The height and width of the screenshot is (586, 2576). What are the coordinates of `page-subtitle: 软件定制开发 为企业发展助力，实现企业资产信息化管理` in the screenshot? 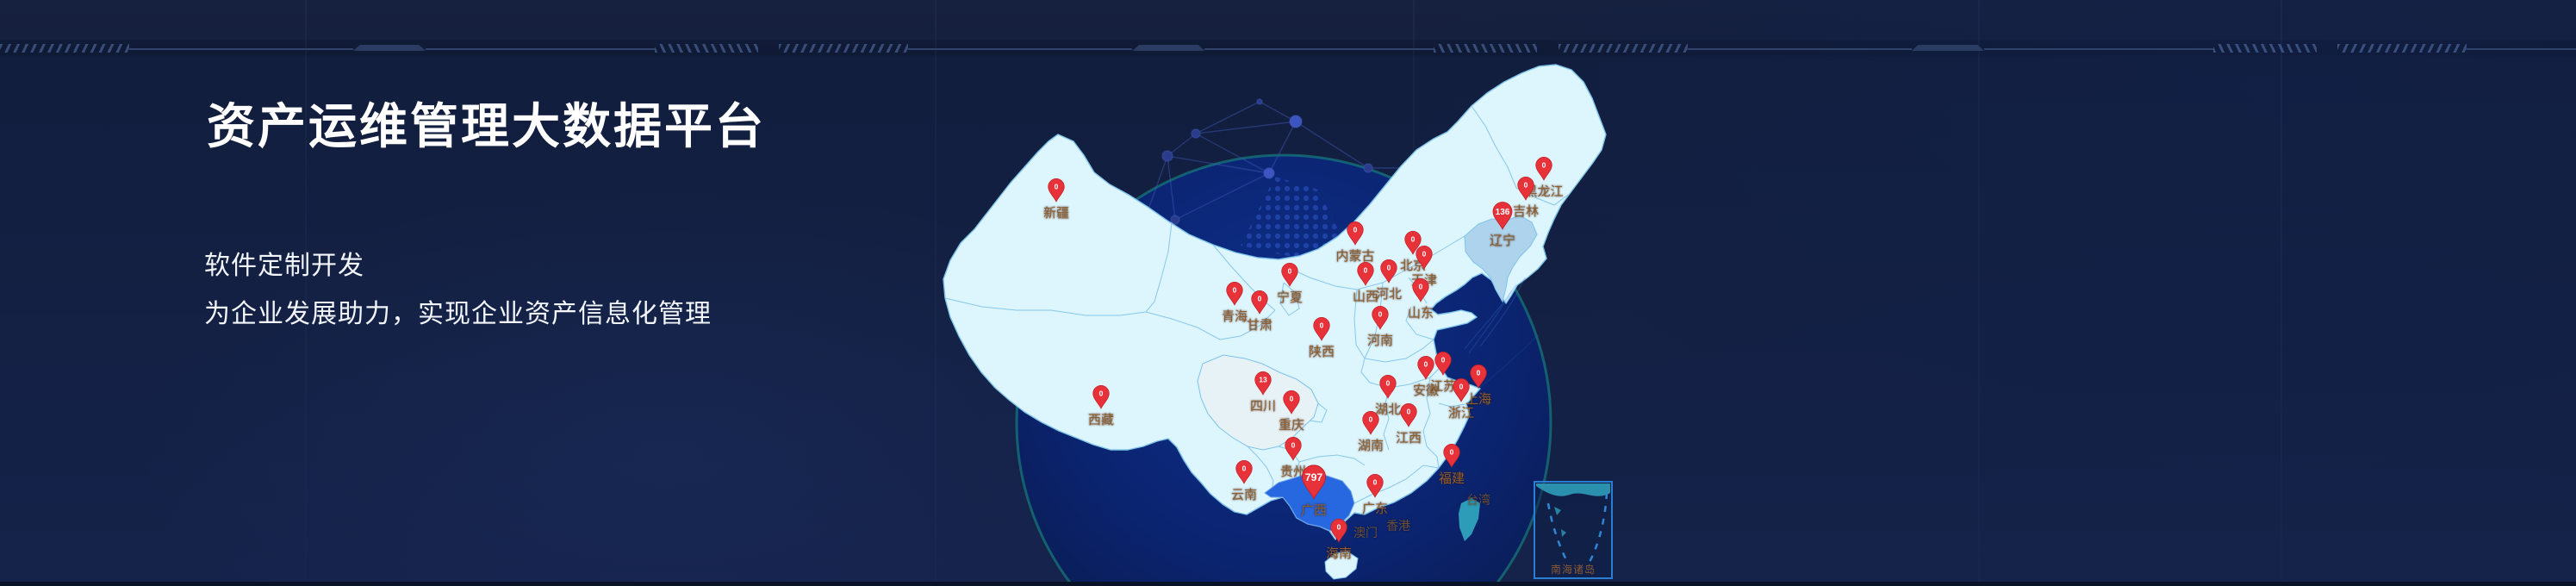 It's located at (458, 290).